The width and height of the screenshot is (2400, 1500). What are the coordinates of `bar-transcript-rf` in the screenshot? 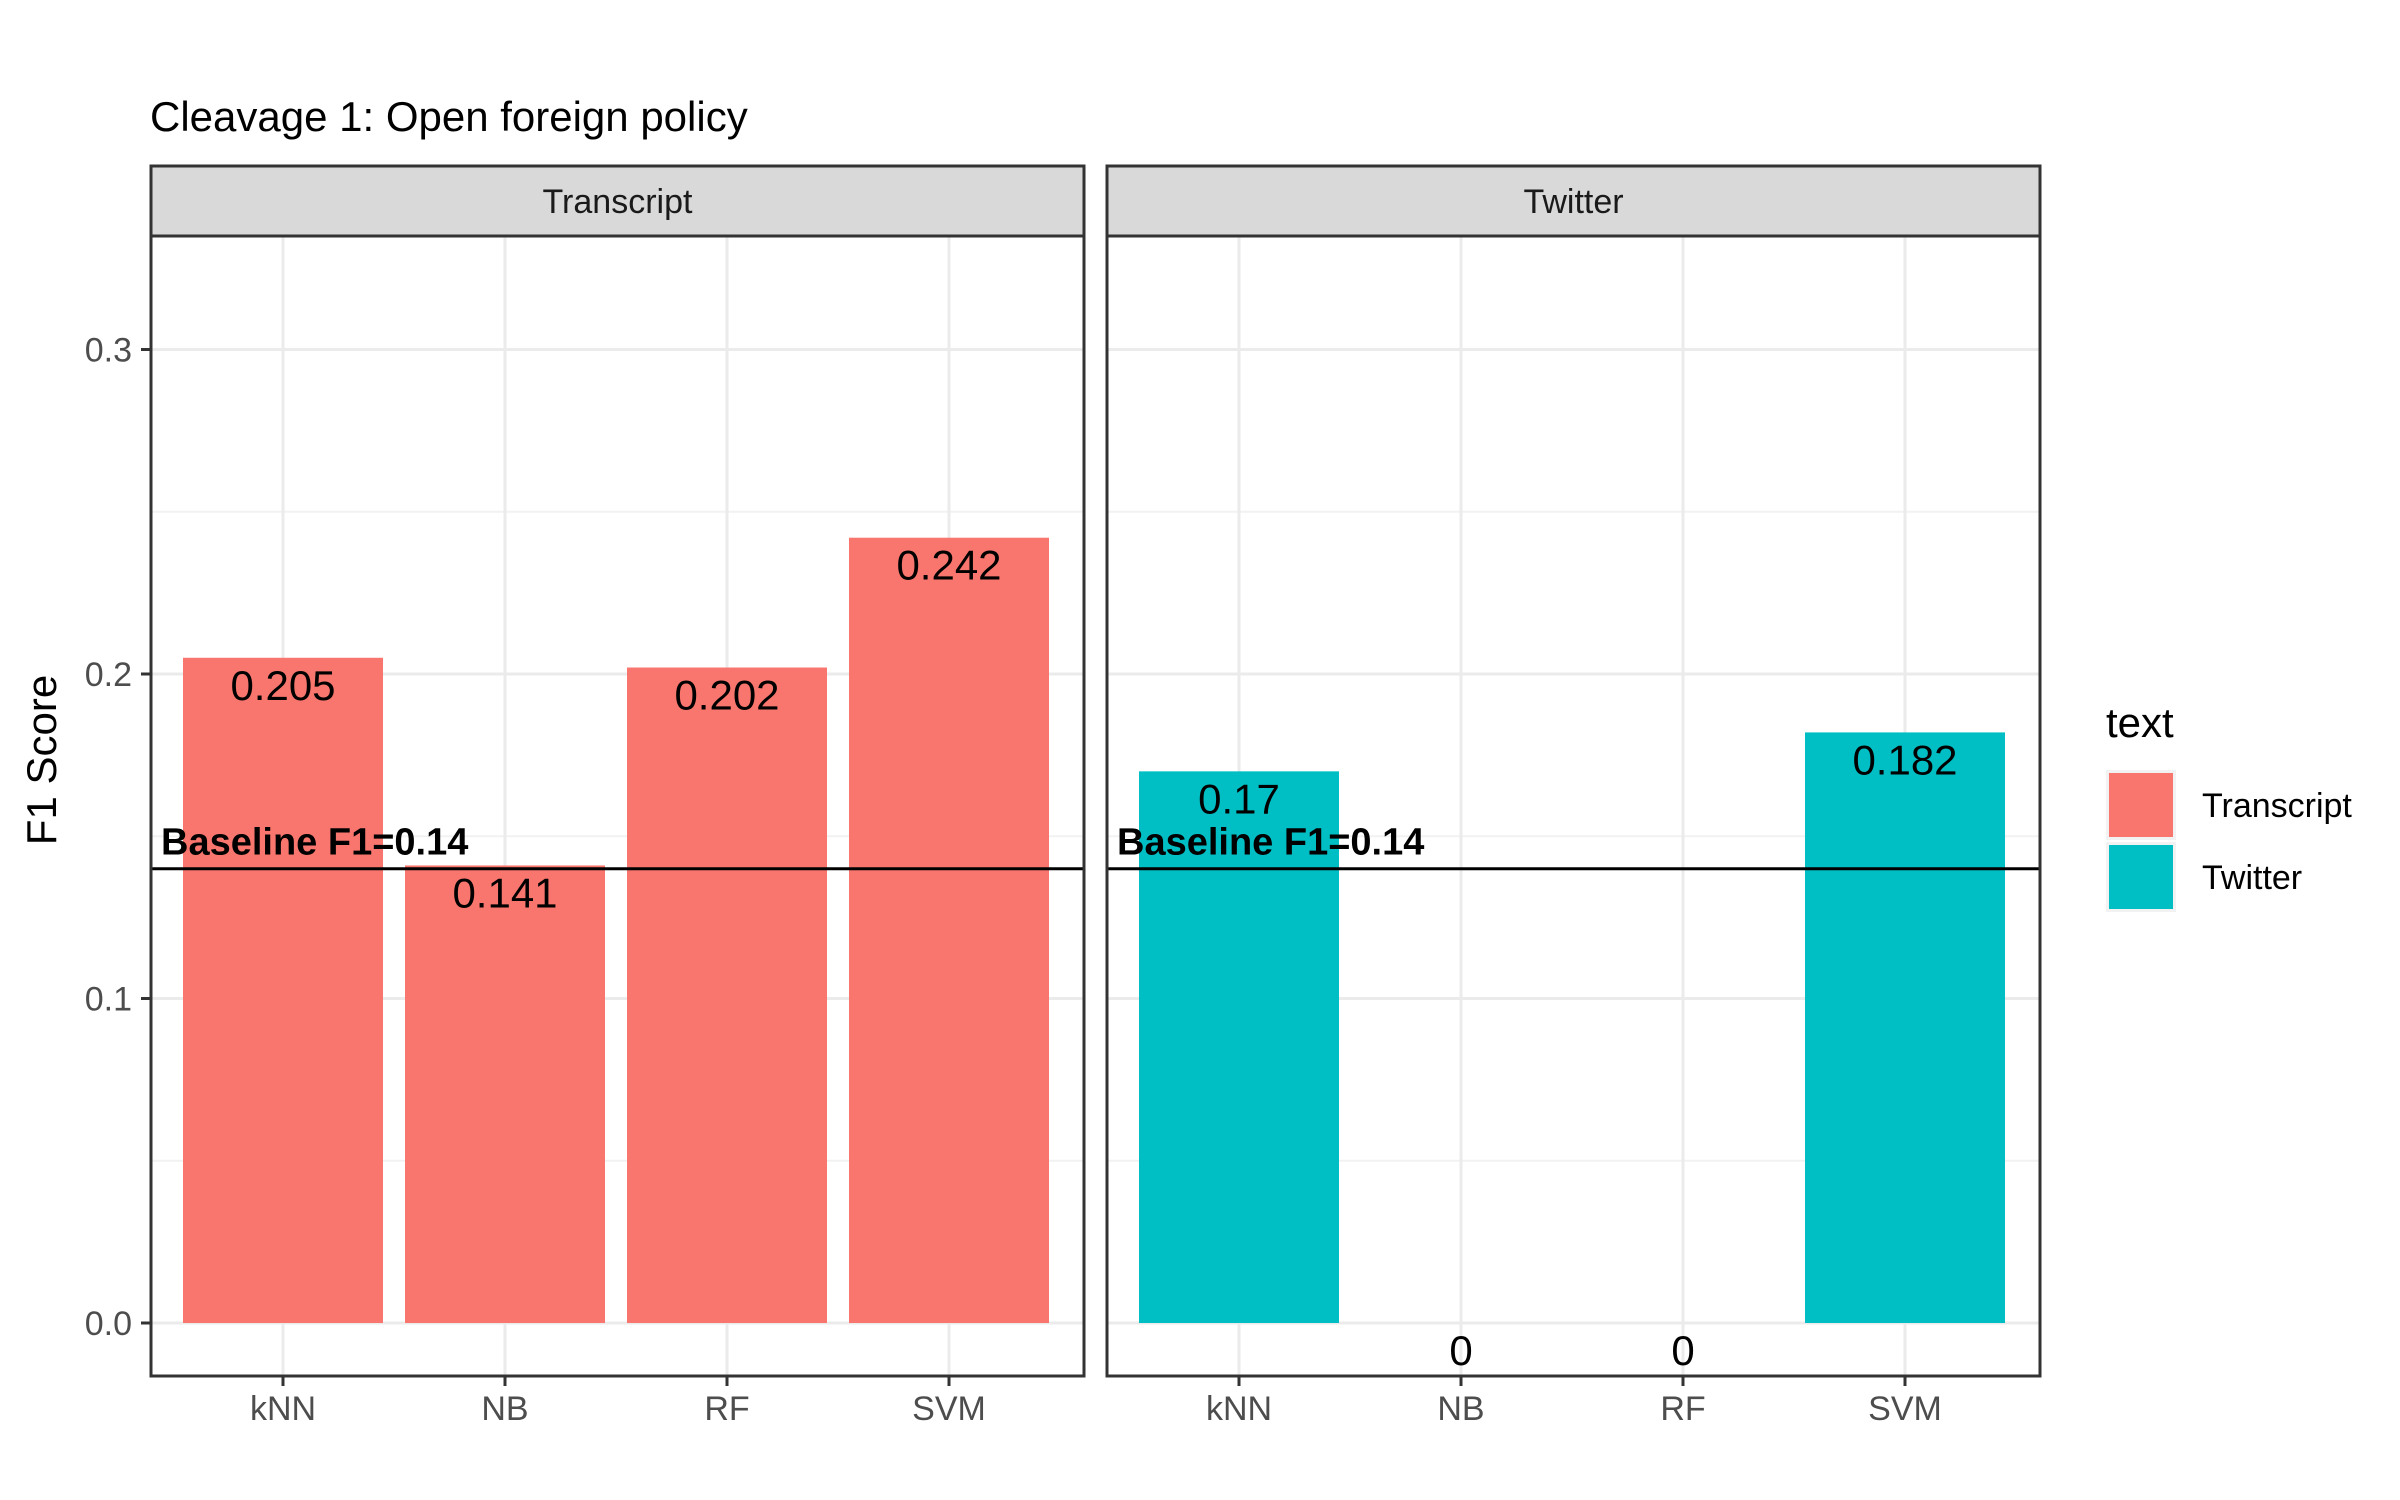 It's located at (727, 995).